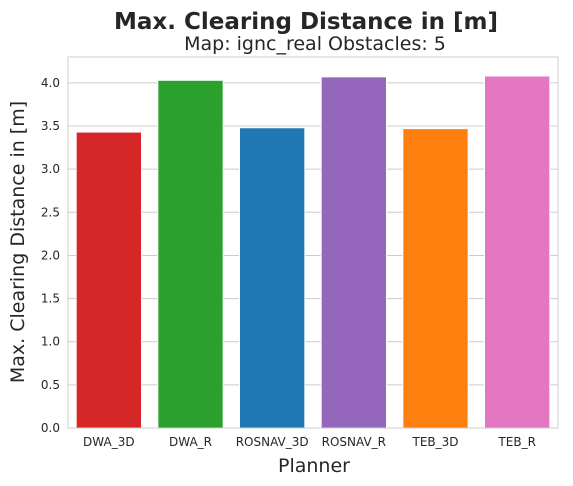 The image size is (573, 486). Describe the element at coordinates (190, 442) in the screenshot. I see `x-tick-label: DWA_R` at that location.